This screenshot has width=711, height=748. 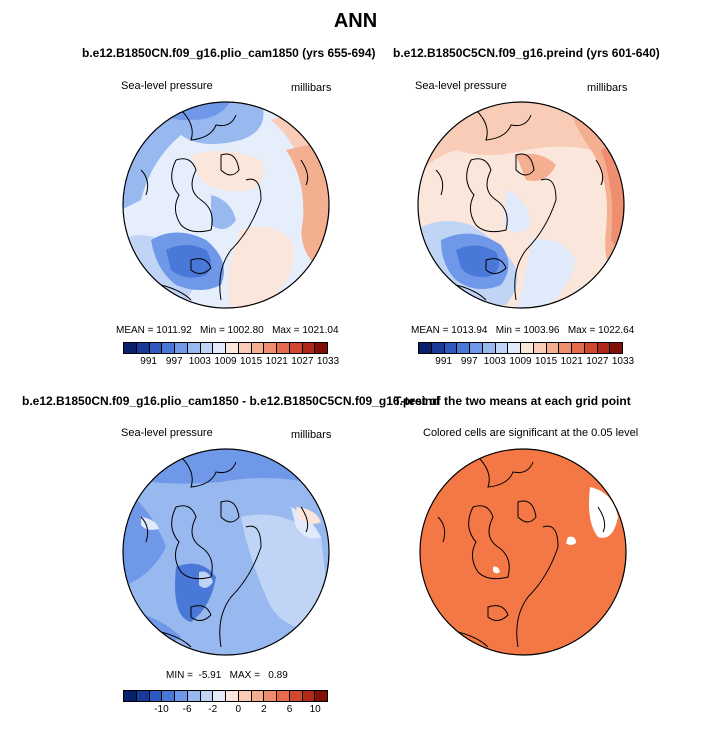 What do you see at coordinates (179, 675) in the screenshot?
I see `min-label: MIN =` at bounding box center [179, 675].